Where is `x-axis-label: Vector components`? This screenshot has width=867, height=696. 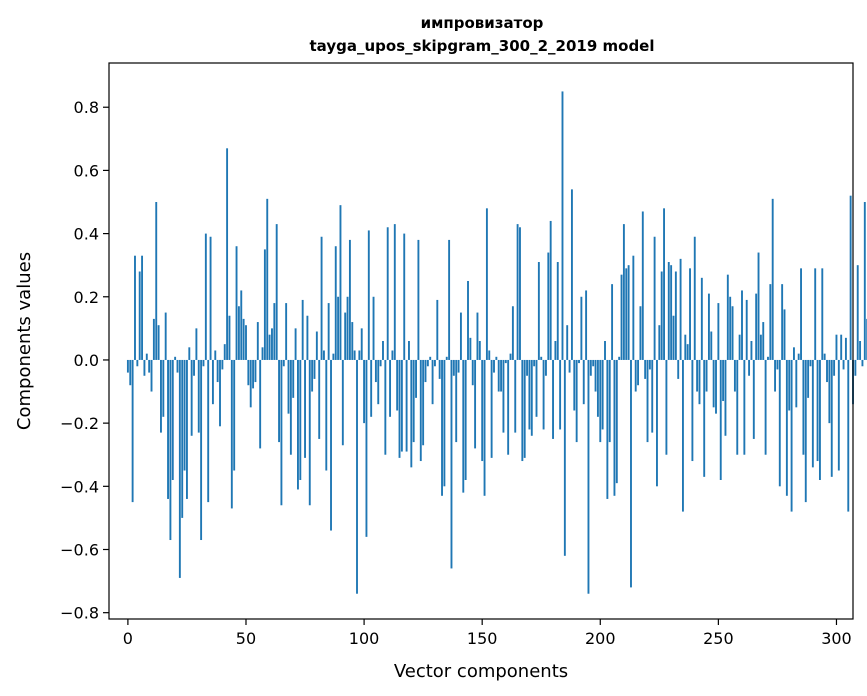
x-axis-label: Vector components is located at coordinates (481, 671).